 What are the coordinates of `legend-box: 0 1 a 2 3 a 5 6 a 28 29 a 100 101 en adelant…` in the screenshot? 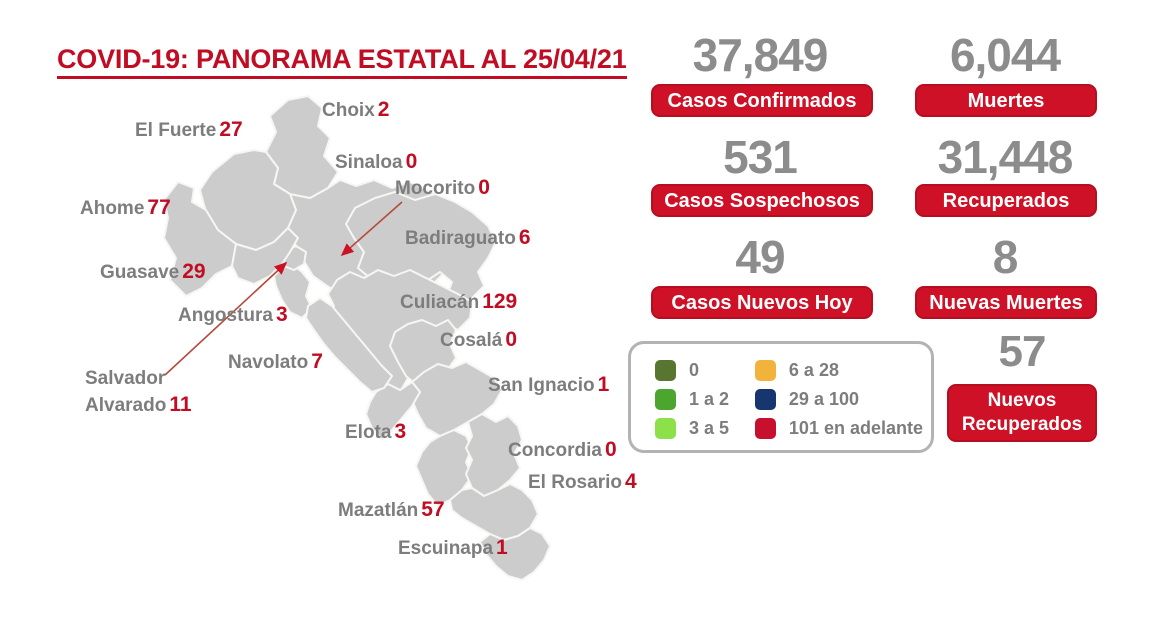 It's located at (781, 397).